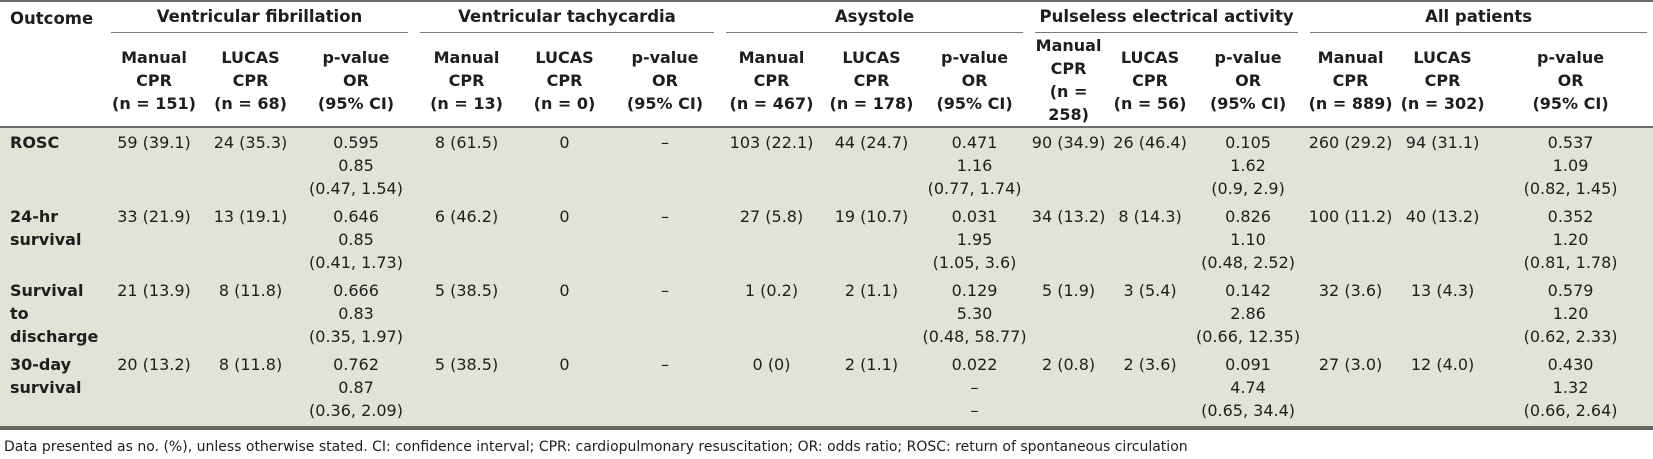  I want to click on table-cell: 19 (10.7), so click(872, 239).